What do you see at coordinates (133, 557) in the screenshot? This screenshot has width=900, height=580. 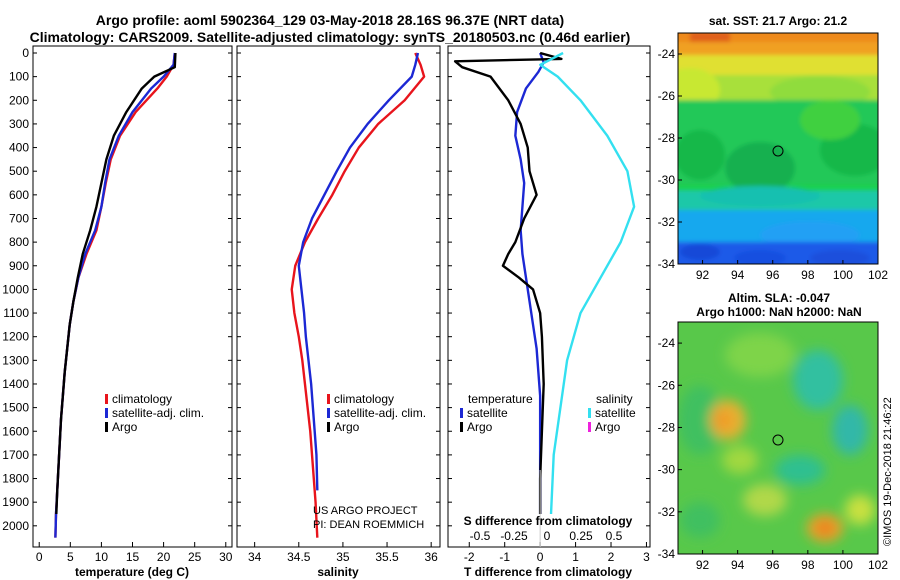 I see `x-tick-label: 15` at bounding box center [133, 557].